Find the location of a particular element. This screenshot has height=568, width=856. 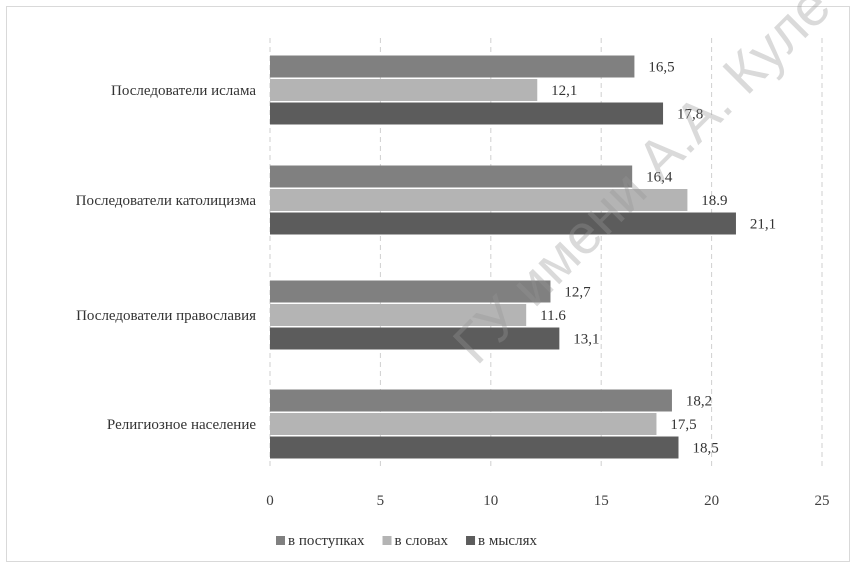

x-tick-label: 10 is located at coordinates (490, 501).